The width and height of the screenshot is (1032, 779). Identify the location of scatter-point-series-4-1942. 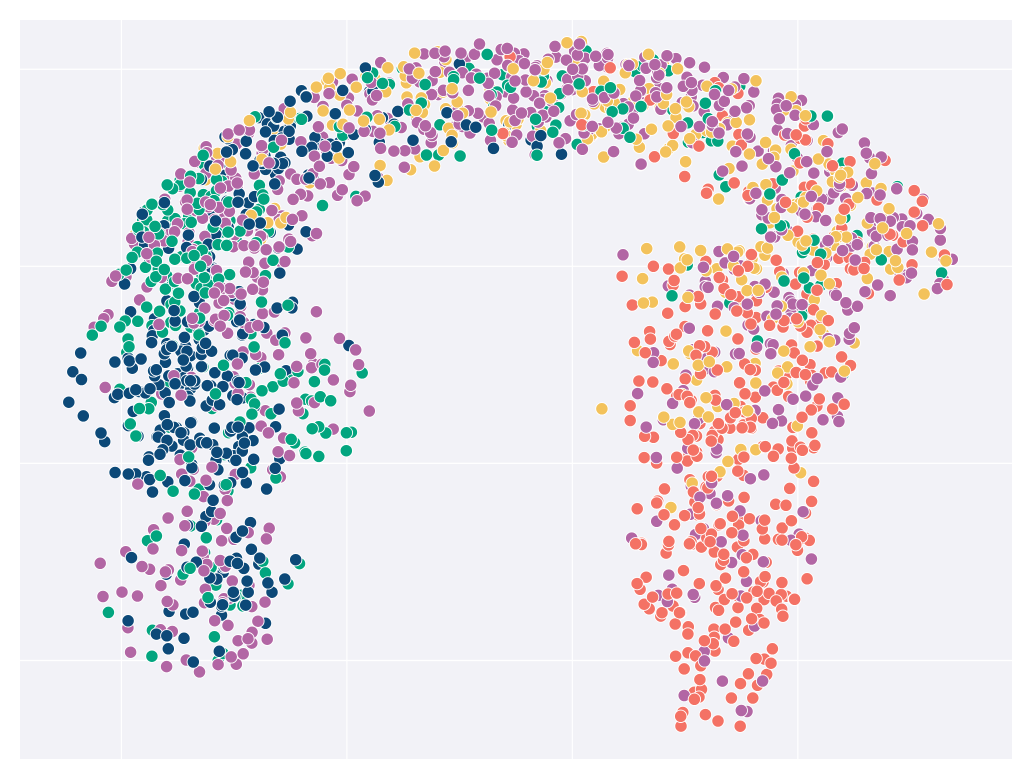
(744, 497).